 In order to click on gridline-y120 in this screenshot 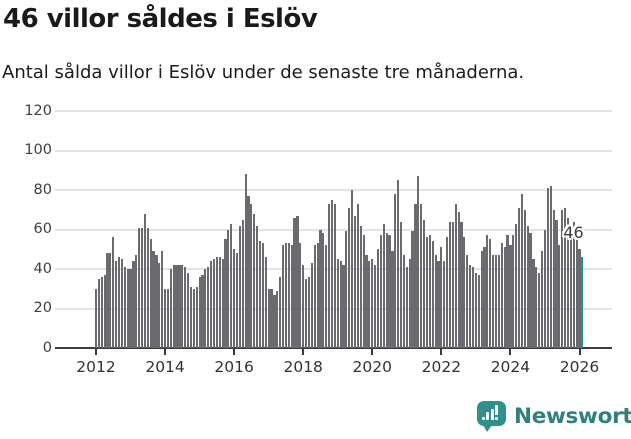, I will do `click(333, 111)`.